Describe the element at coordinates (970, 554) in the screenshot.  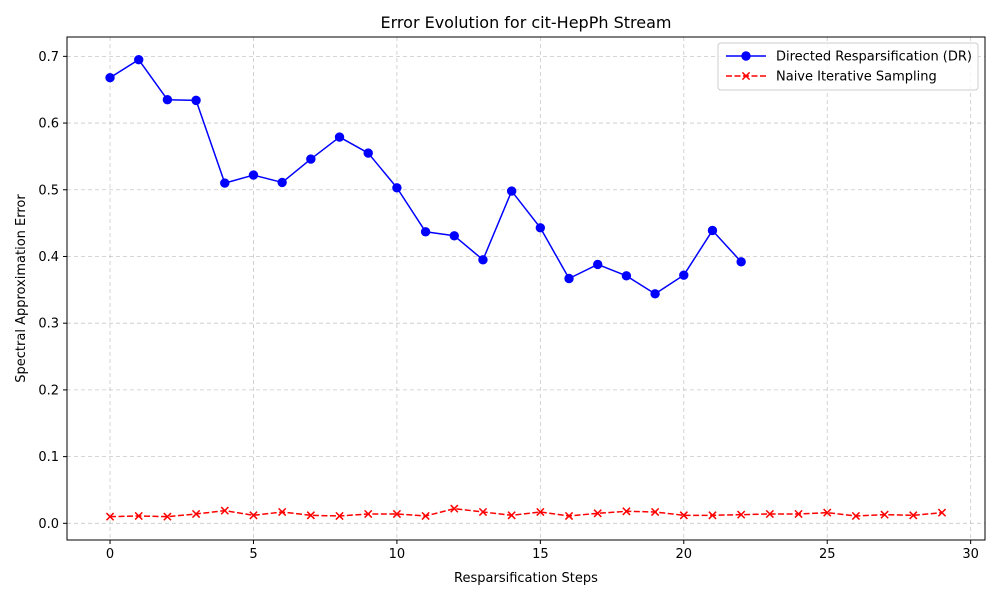
I see `x-tick-label: 30` at that location.